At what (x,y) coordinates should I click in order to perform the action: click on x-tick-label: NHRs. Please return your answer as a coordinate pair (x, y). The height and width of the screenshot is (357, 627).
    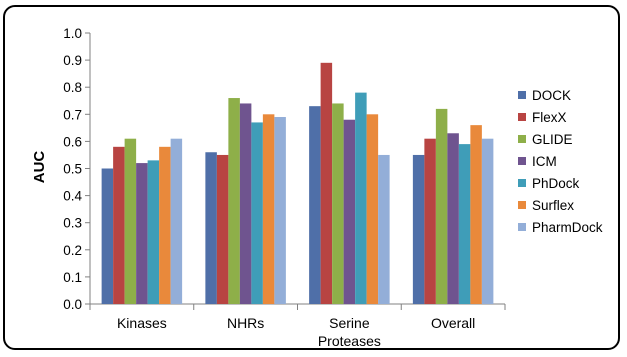
    Looking at the image, I should click on (245, 323).